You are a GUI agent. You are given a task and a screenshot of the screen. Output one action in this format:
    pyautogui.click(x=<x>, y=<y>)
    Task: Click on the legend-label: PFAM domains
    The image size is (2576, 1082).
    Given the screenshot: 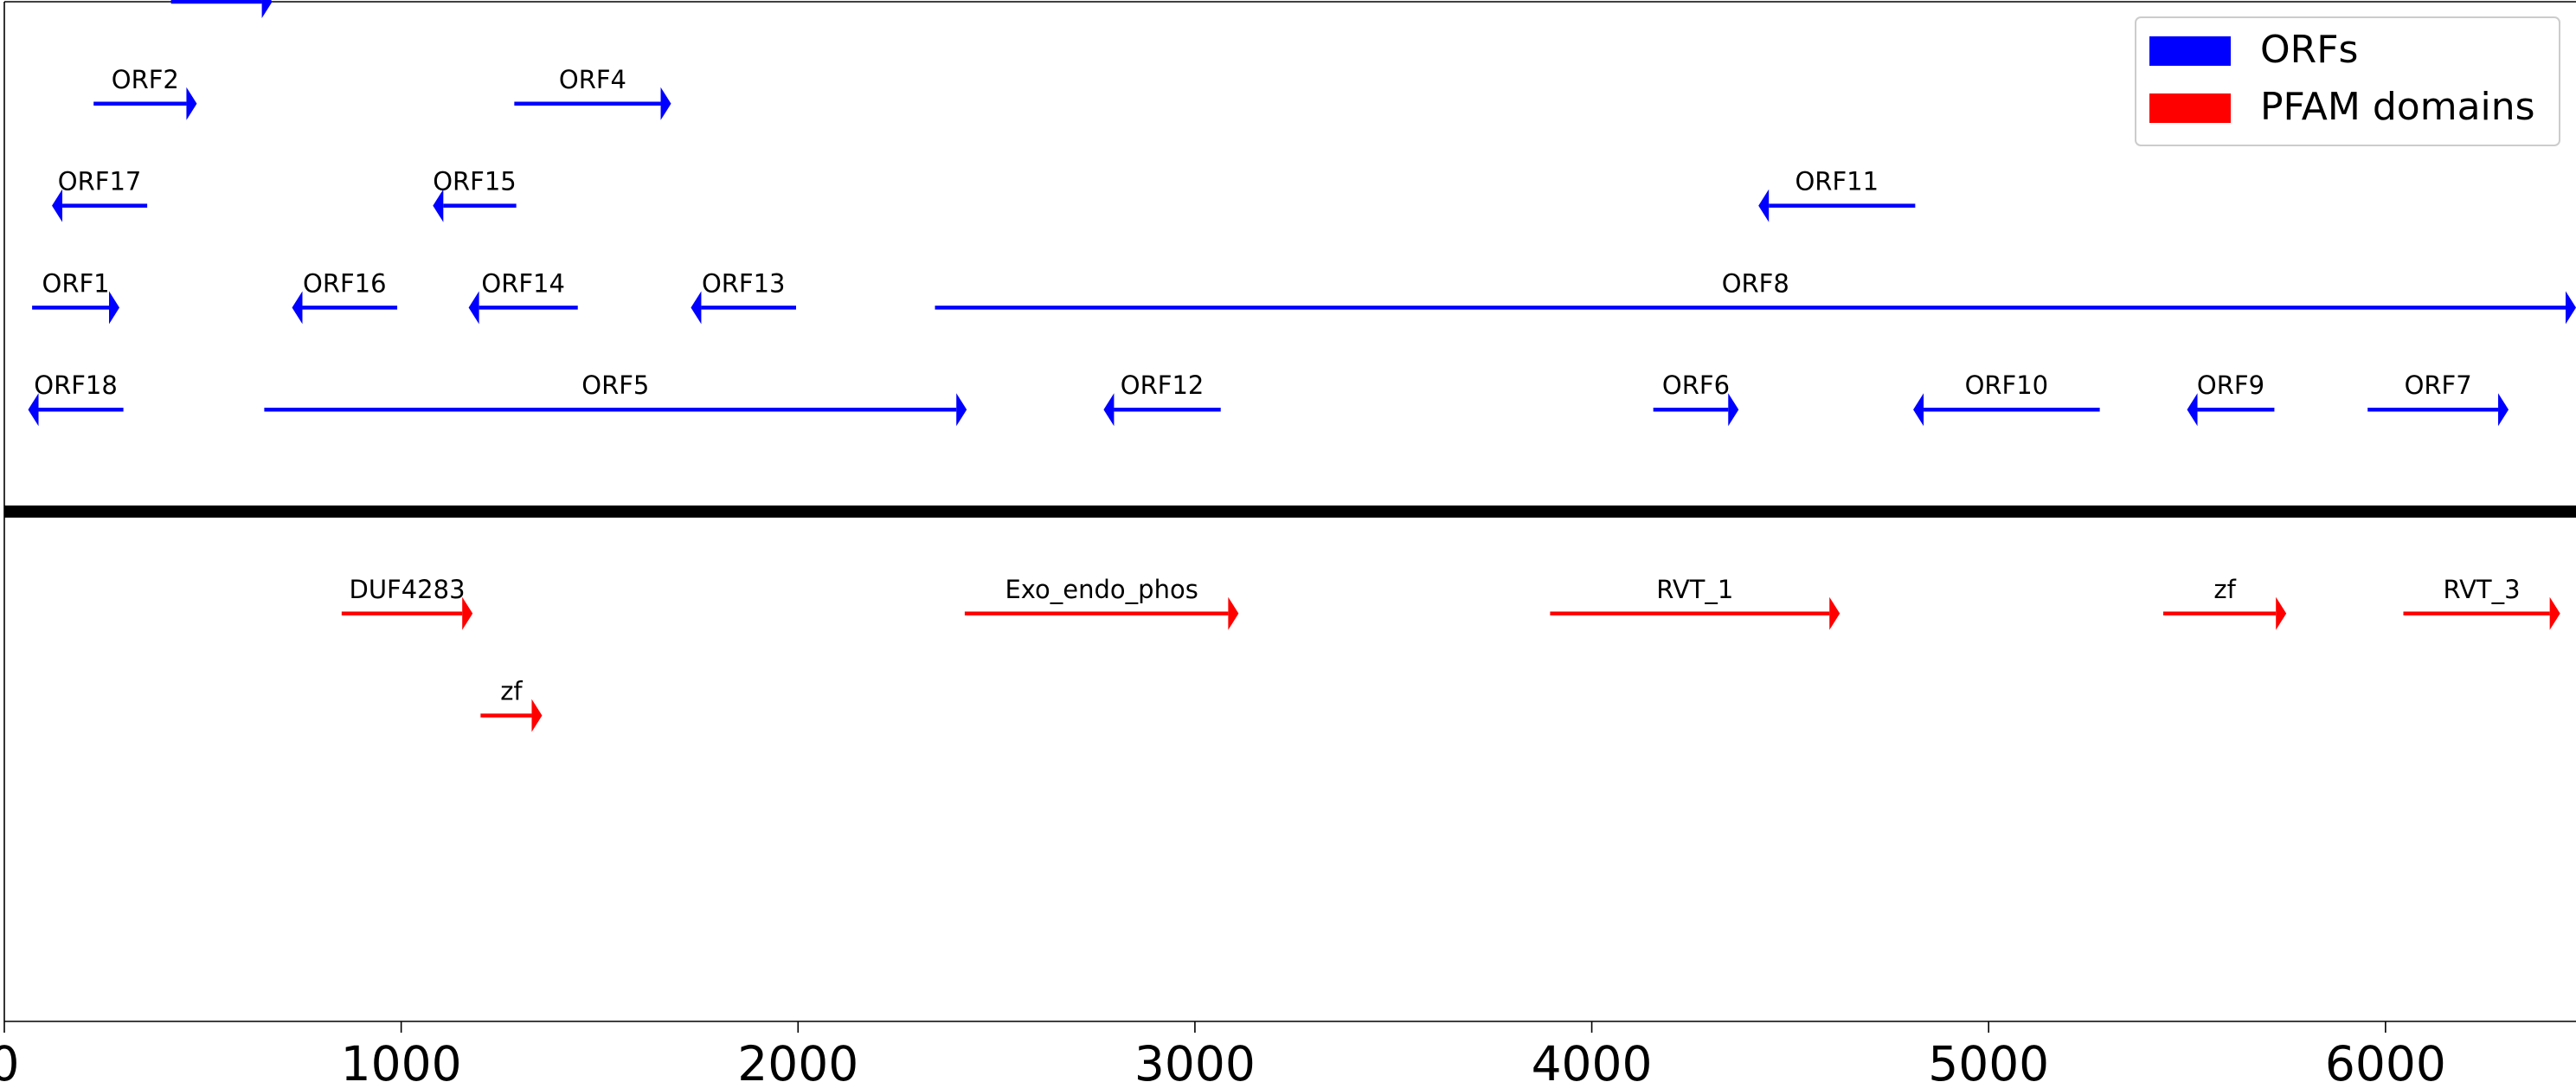 What is the action you would take?
    pyautogui.click(x=2398, y=107)
    